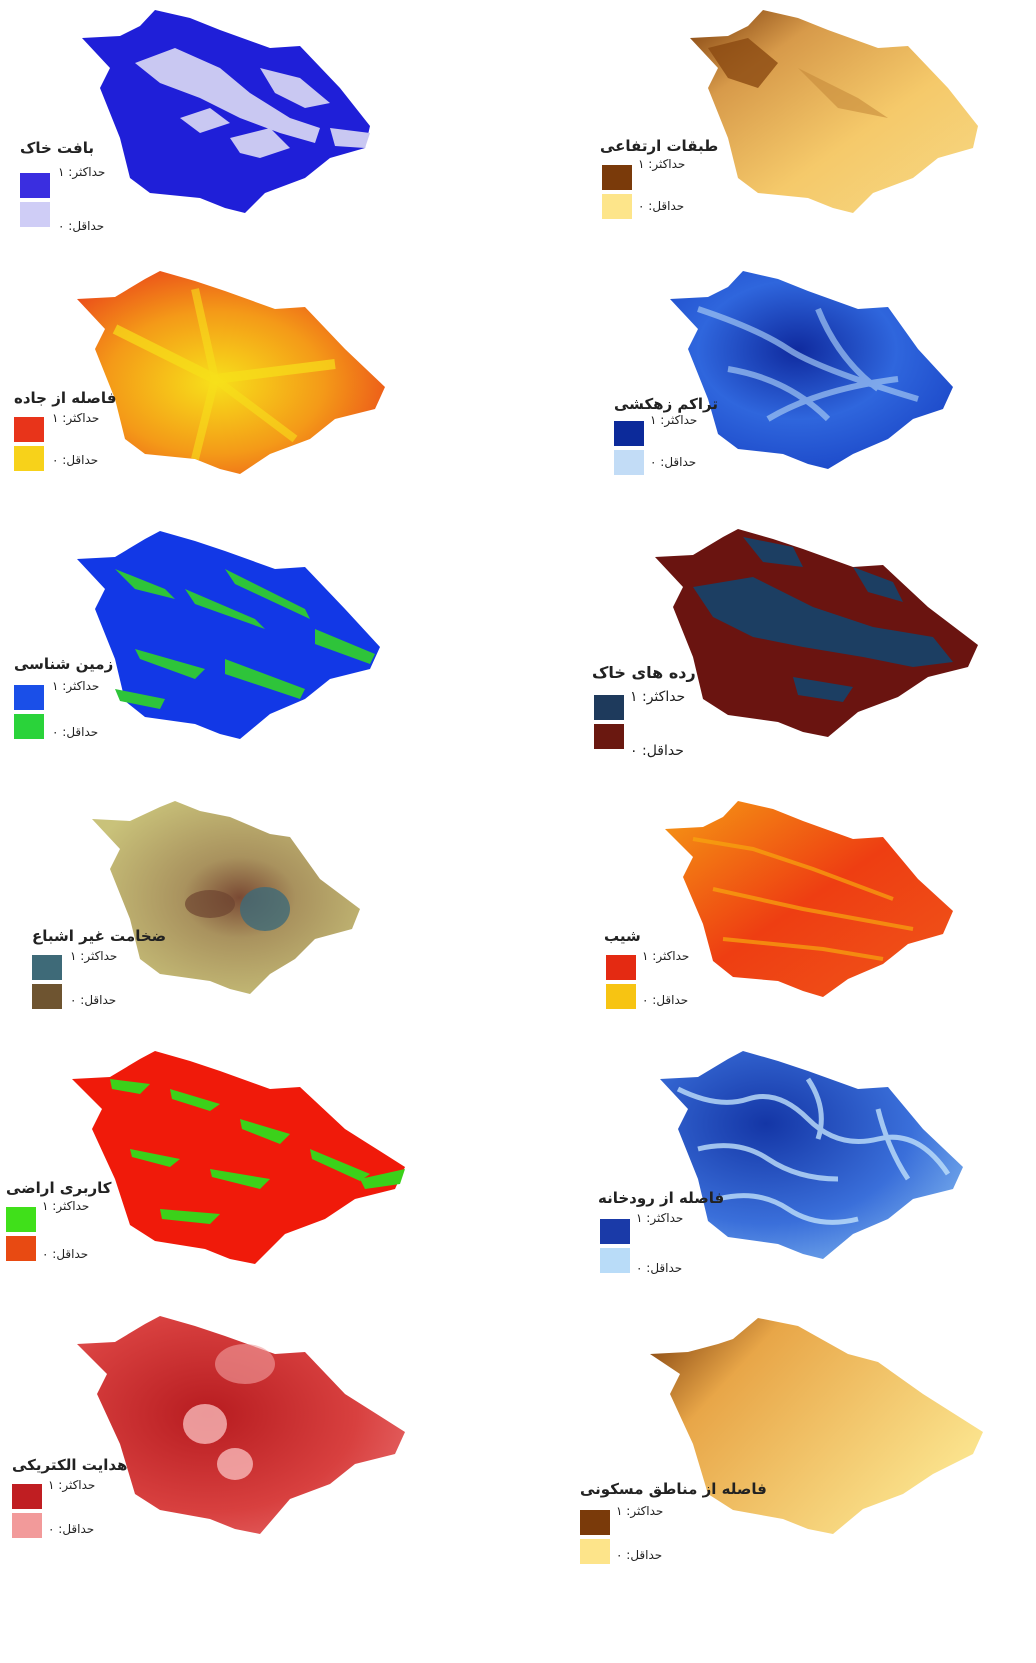 Image resolution: width=1036 pixels, height=1663 pixels. What do you see at coordinates (622, 936) in the screenshot?
I see `legend-title: شیب` at bounding box center [622, 936].